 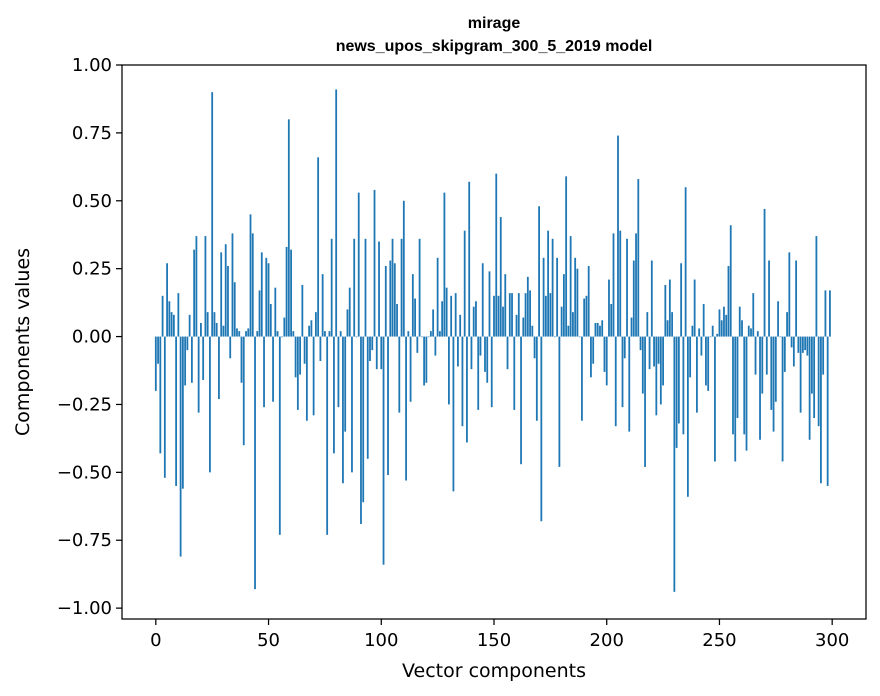 What do you see at coordinates (92, 201) in the screenshot?
I see `y-tick-label: 0.50` at bounding box center [92, 201].